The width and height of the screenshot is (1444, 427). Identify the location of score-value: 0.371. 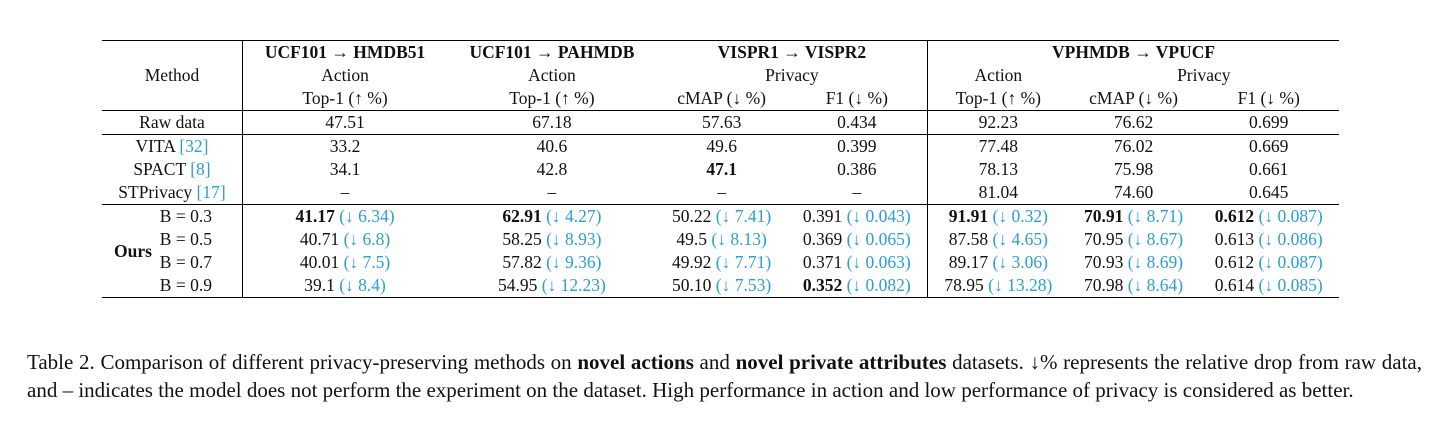
(822, 262).